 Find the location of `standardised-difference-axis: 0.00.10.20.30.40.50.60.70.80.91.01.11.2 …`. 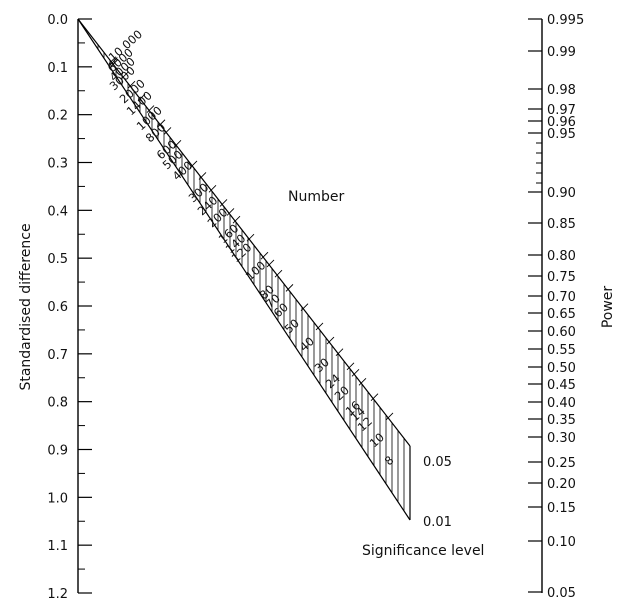

standardised-difference-axis: 0.00.10.20.30.40.50.60.70.80.91.01.11.2 … is located at coordinates (55, 306).